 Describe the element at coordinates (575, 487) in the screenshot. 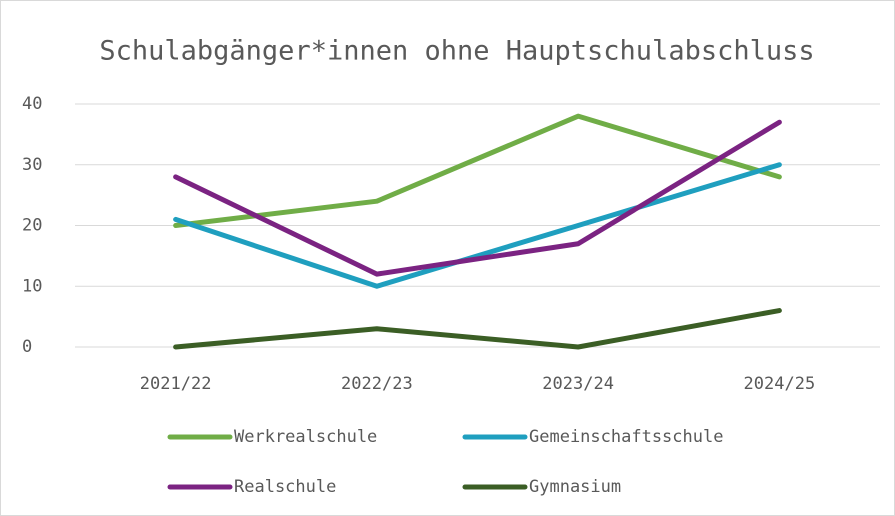

I see `legend-label: Gymnasium` at that location.